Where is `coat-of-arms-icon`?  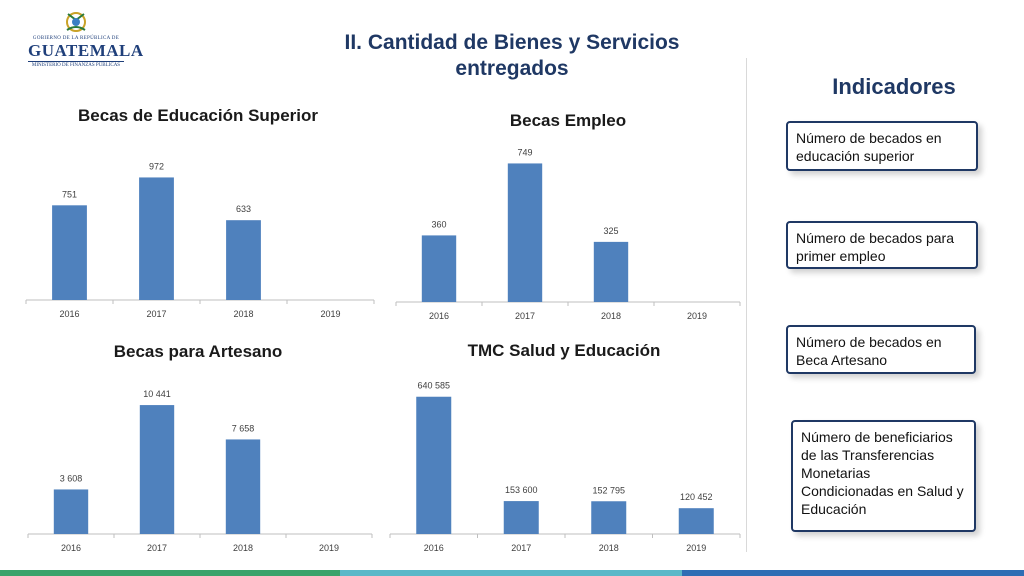
coat-of-arms-icon is located at coordinates (76, 22).